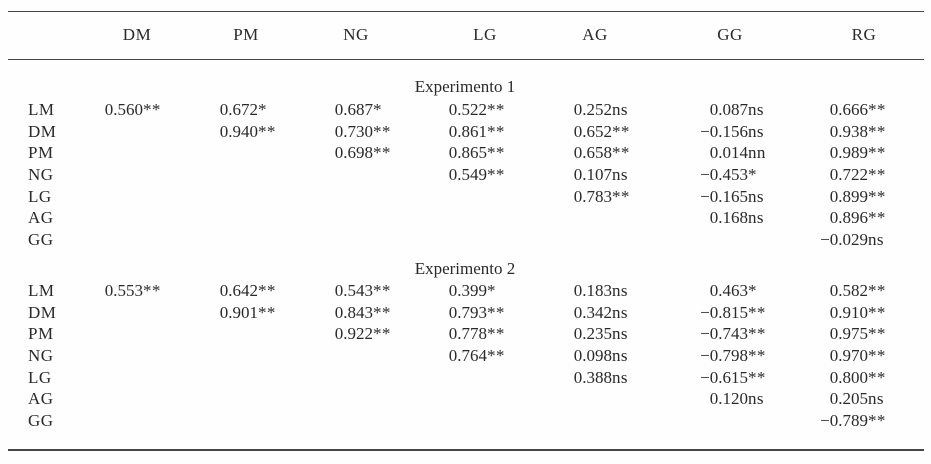  I want to click on correlation-value: 0.120, so click(728, 399).